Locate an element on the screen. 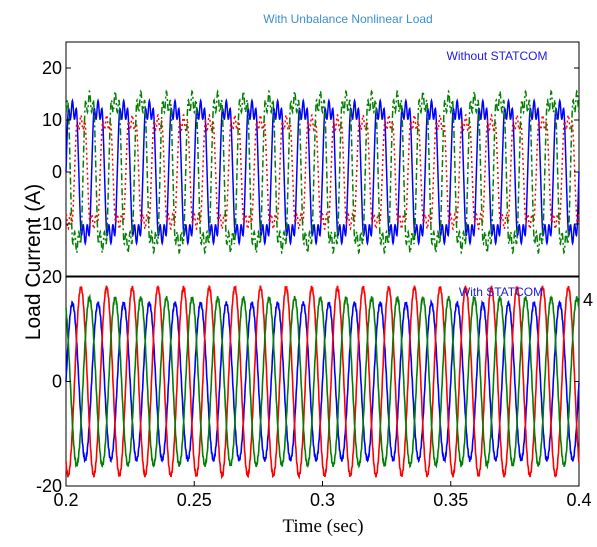 This screenshot has width=597, height=547. chart-title: With Unbalance Nonlinear Load is located at coordinates (347, 19).